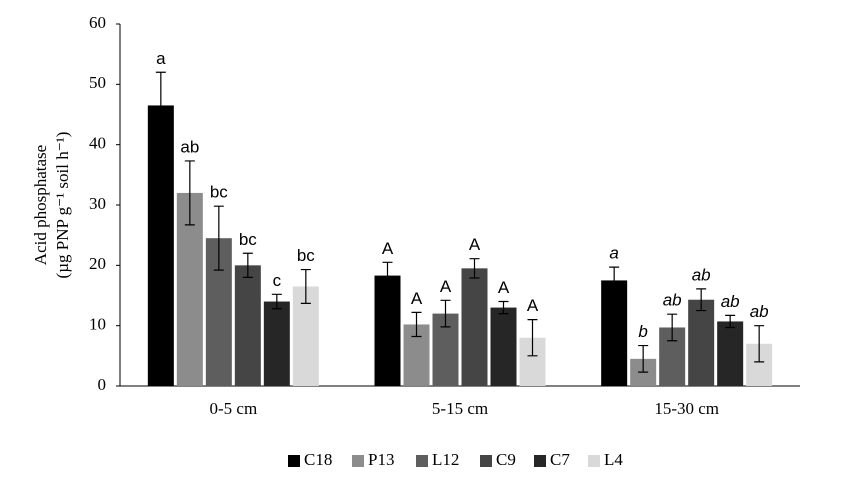 This screenshot has height=483, width=850. I want to click on y-tick-label: 50, so click(97, 82).